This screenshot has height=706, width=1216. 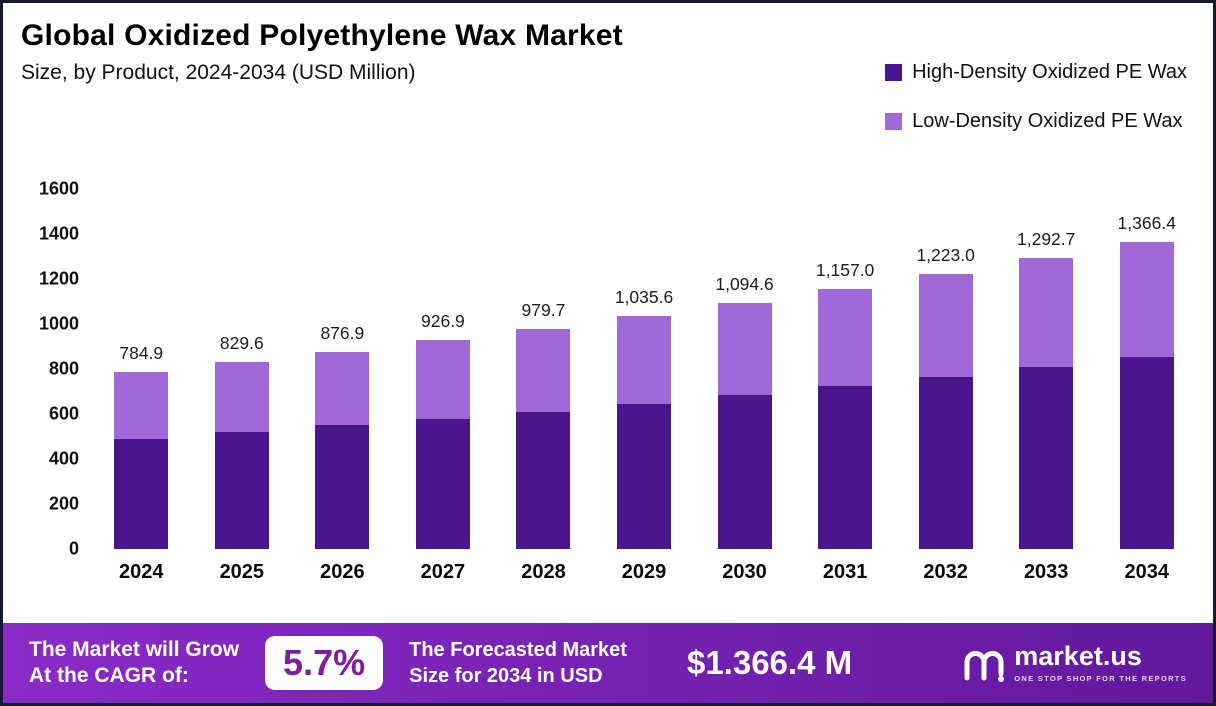 I want to click on bar-area: 1,157.0, so click(x=845, y=369).